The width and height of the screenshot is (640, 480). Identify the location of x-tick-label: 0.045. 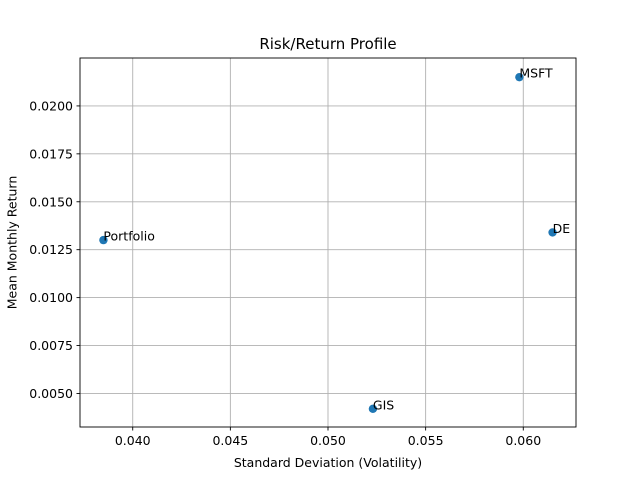
(230, 440).